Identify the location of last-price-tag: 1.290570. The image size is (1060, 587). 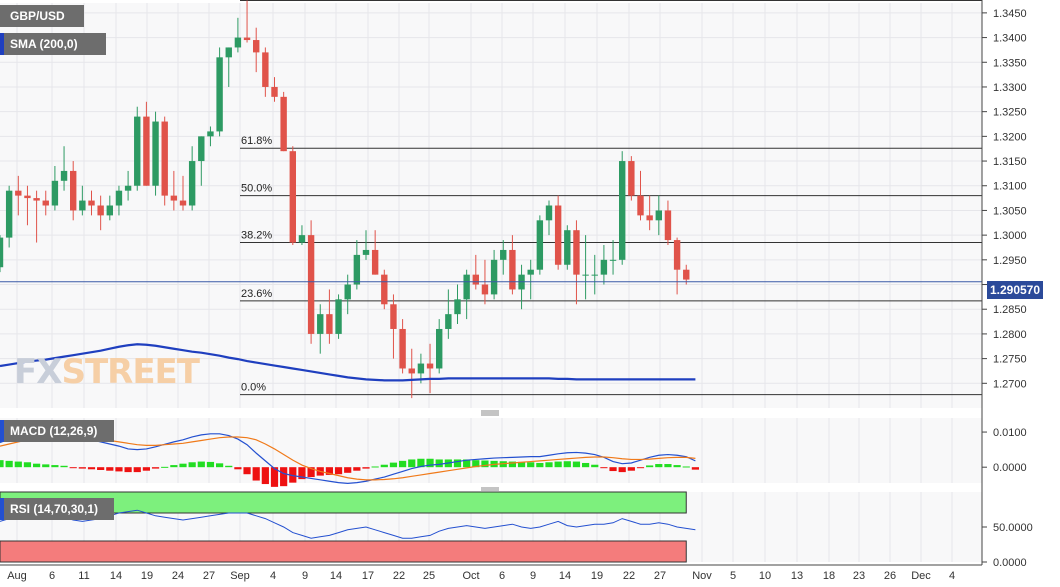
(1015, 290).